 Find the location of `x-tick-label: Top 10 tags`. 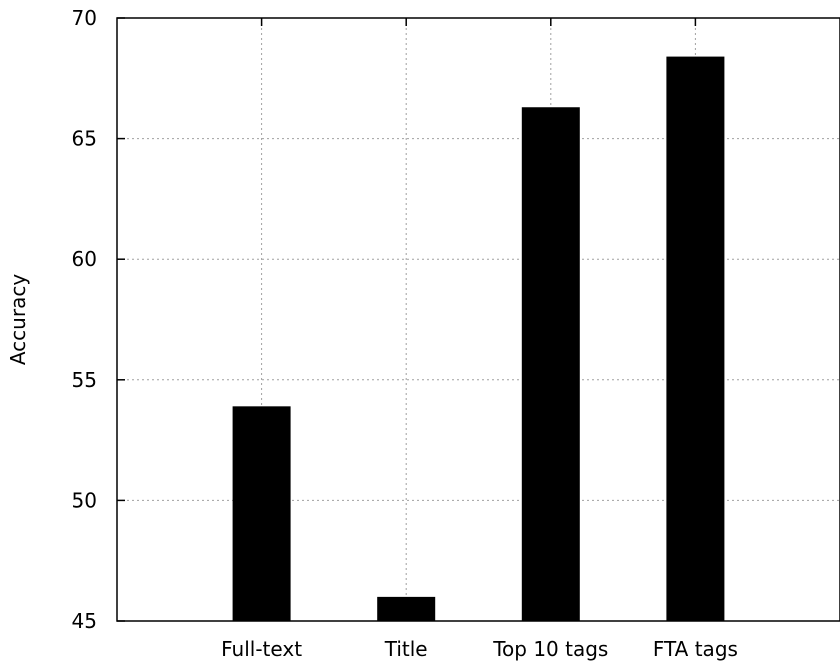

x-tick-label: Top 10 tags is located at coordinates (550, 649).